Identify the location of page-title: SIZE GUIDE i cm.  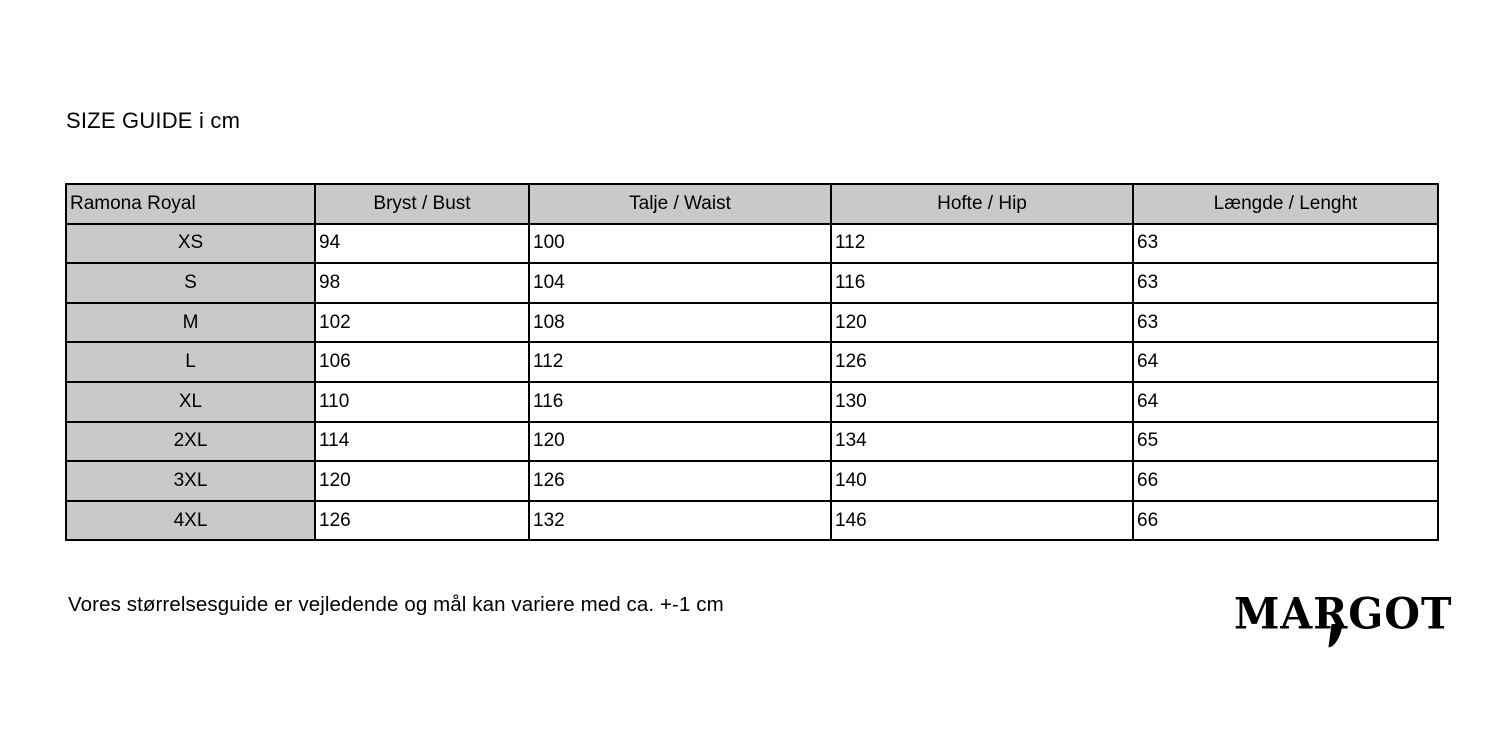
(153, 120).